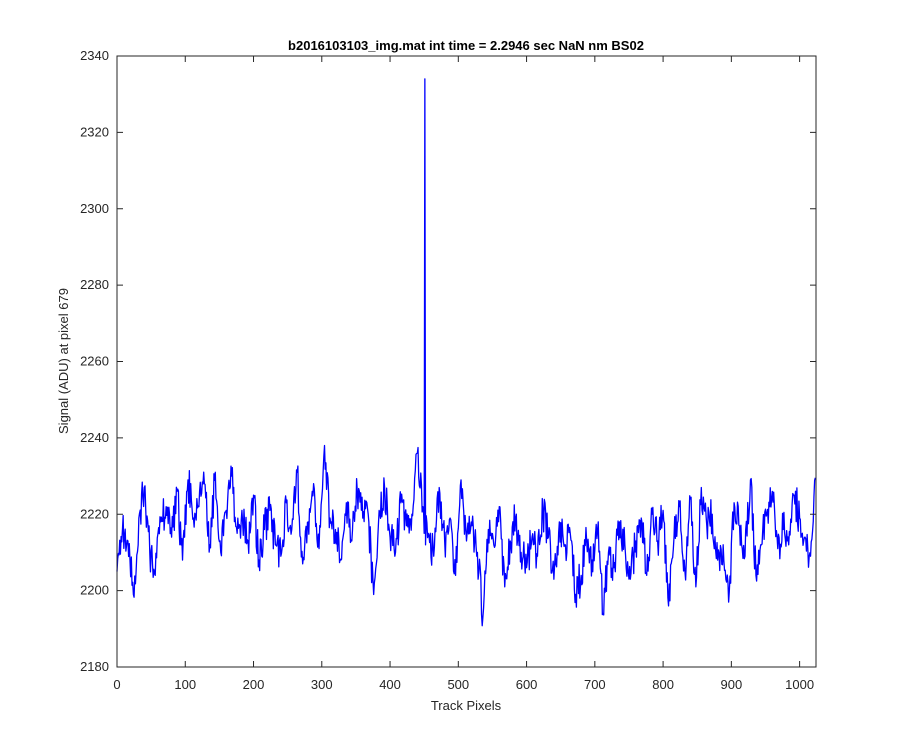 This screenshot has width=900, height=750. I want to click on y-tick-label: 2260, so click(94, 361).